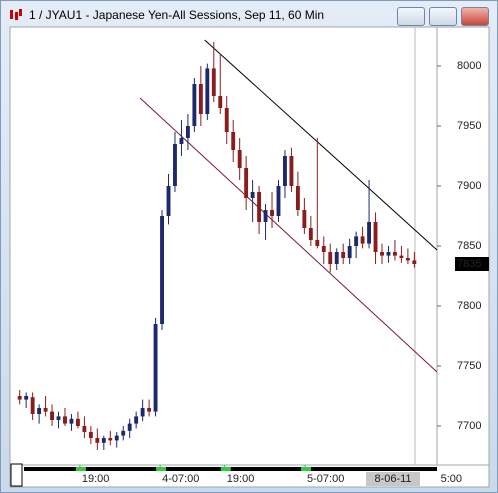 This screenshot has height=493, width=498. I want to click on x-tick-label: 4-07:00, so click(180, 479).